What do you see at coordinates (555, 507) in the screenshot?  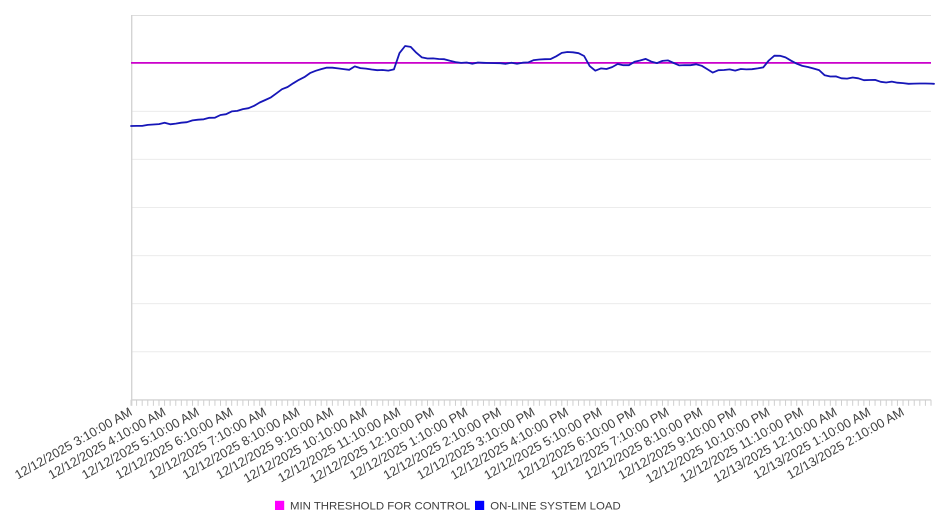 I see `svg-text: ON-LINE SYSTEM LOAD` at bounding box center [555, 507].